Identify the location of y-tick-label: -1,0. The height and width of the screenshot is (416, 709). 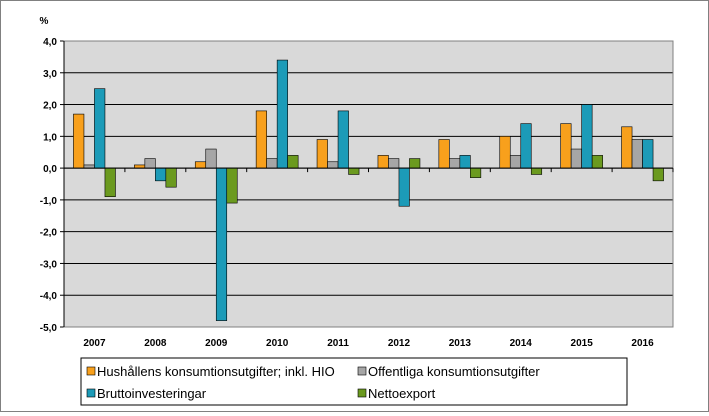
(49, 201).